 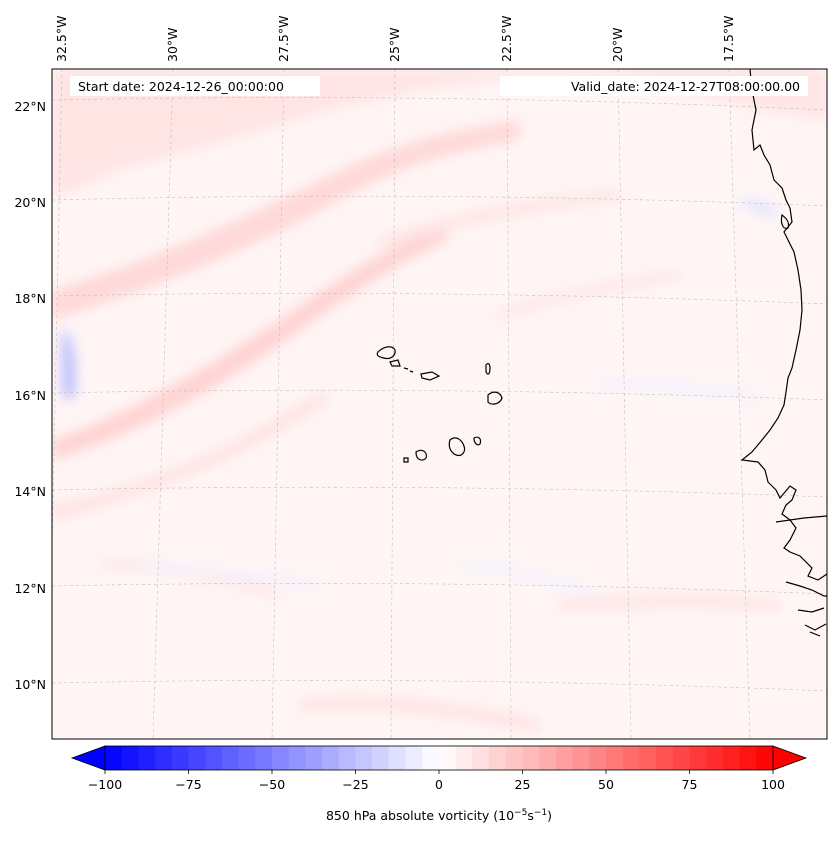 What do you see at coordinates (355, 784) in the screenshot?
I see `colorbar-tick-label: −25` at bounding box center [355, 784].